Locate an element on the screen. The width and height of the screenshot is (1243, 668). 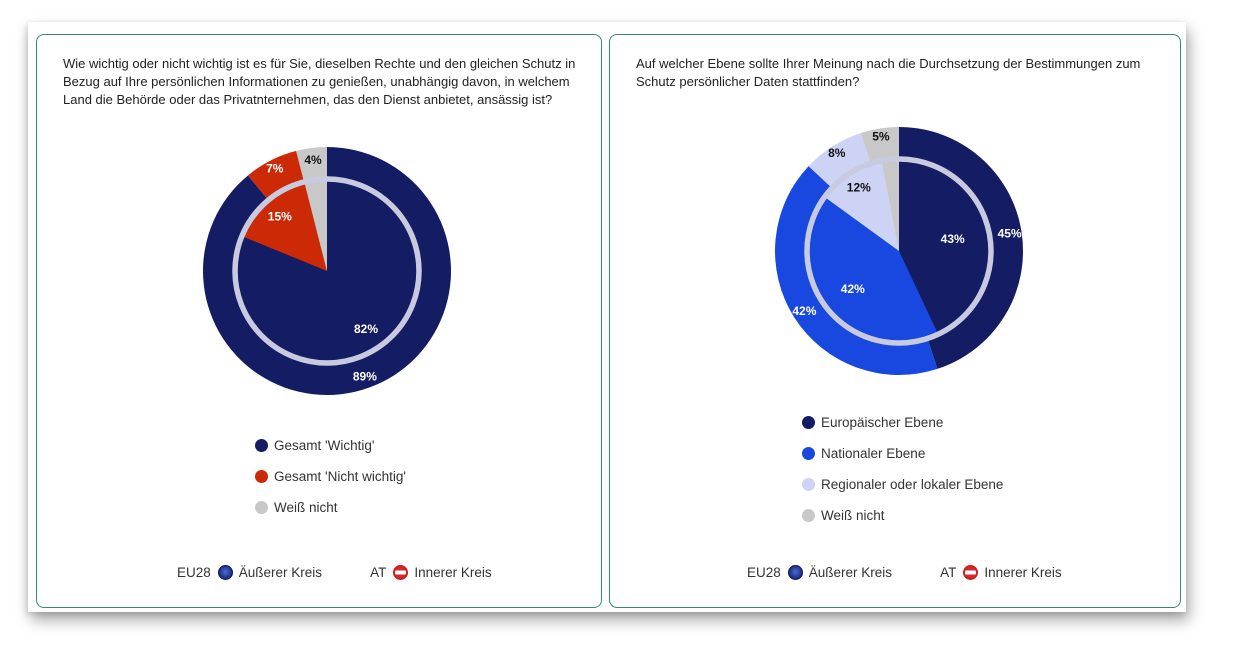
outer-label-2: 8% is located at coordinates (837, 153).